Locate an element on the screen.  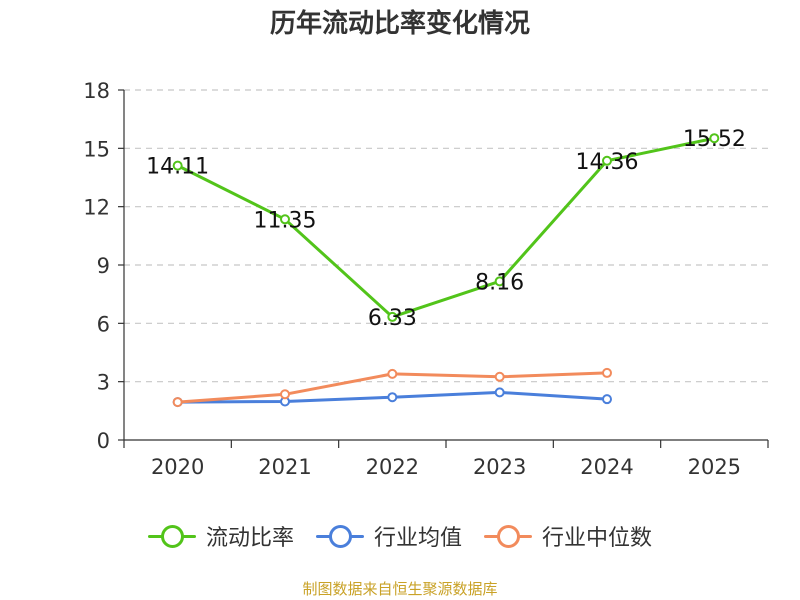
y-tick-label: 18 is located at coordinates (96, 91).